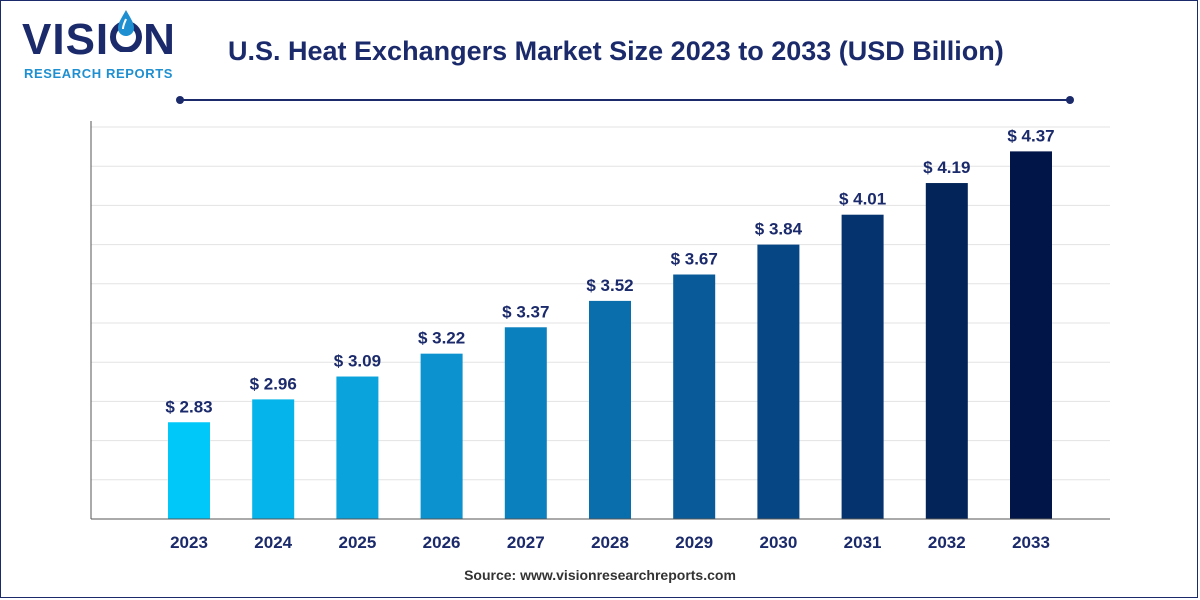  Describe the element at coordinates (99, 73) in the screenshot. I see `logo-tagline: RESEARCH REPORTS` at that location.